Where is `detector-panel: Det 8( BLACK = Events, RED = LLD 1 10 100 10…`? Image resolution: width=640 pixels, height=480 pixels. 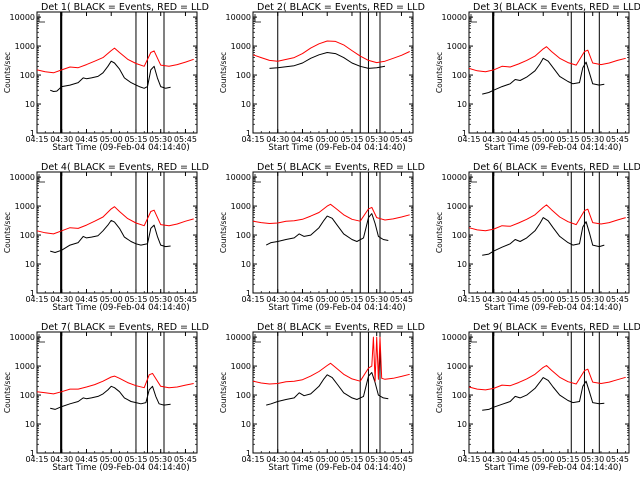
detector-panel: Det 8( BLACK = Events, RED = LLD 1 10 100 10… is located at coordinates (322, 397).